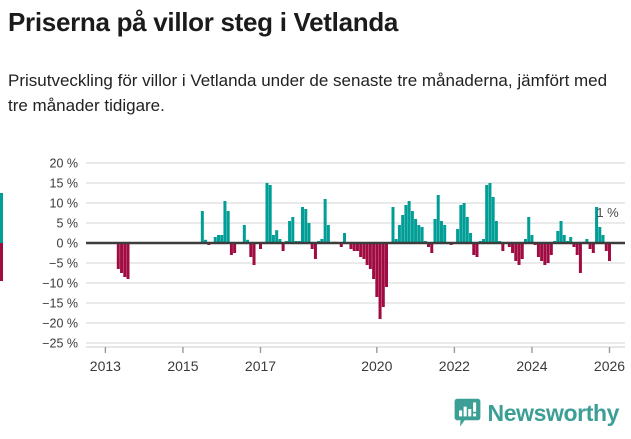 Image resolution: width=631 pixels, height=439 pixels. What do you see at coordinates (64, 184) in the screenshot?
I see `y-axis-tick-label: 15 %` at bounding box center [64, 184].